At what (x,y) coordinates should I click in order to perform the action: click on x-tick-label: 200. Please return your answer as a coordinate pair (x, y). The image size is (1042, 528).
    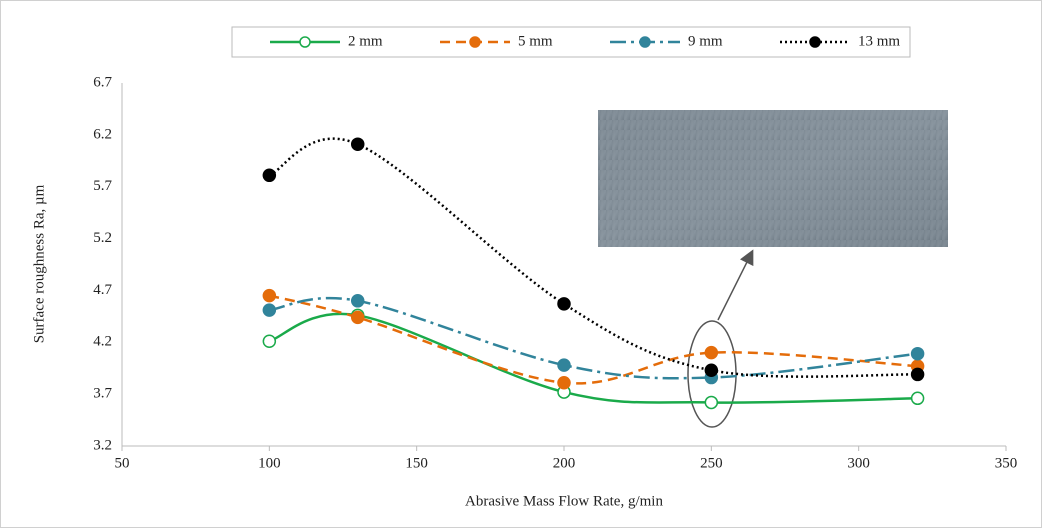
    Looking at the image, I should click on (564, 463).